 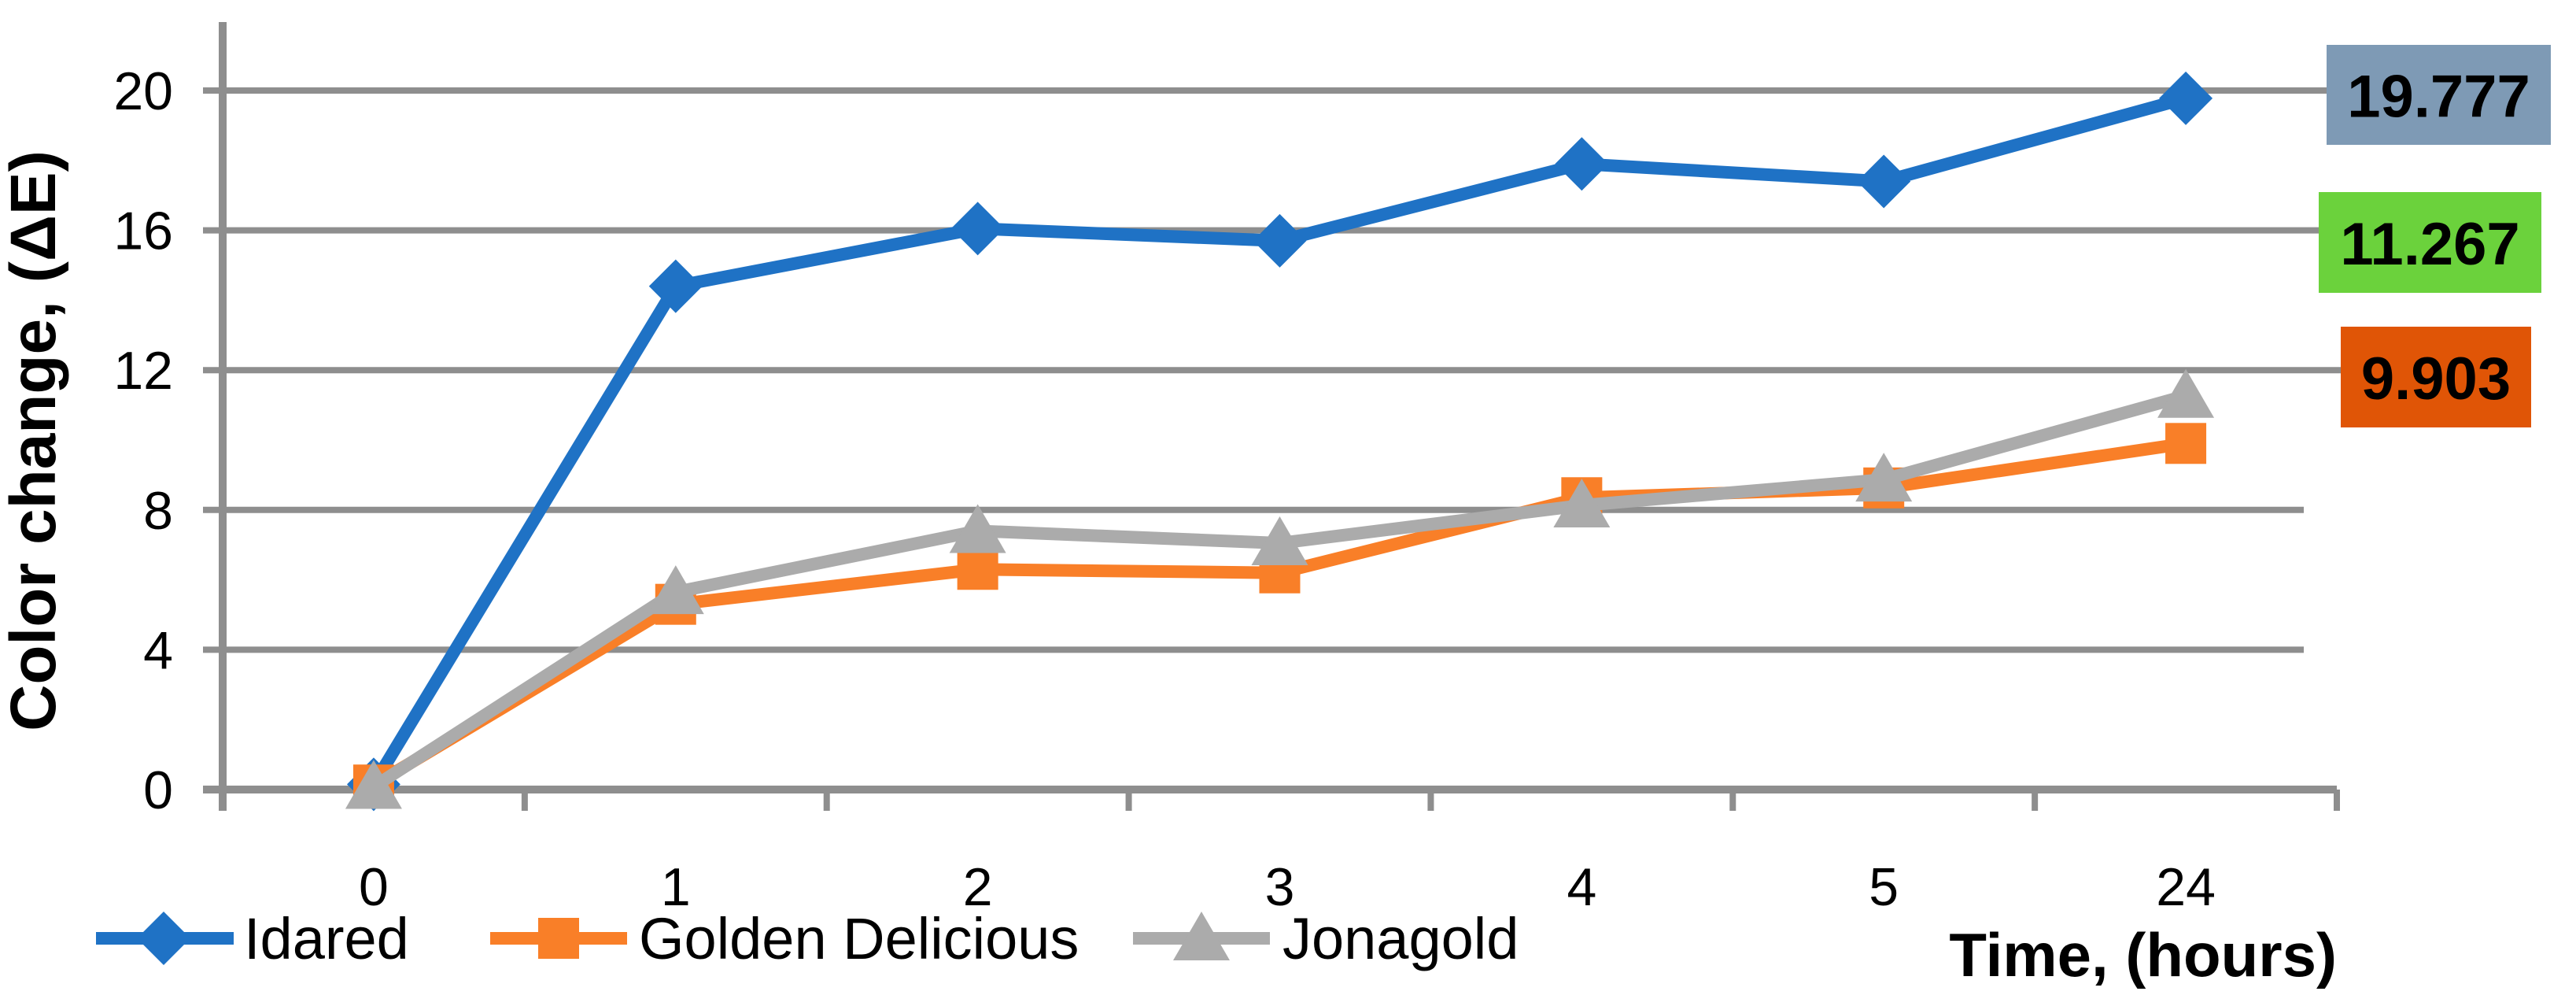 I want to click on x-tick-label: 24, so click(x=2186, y=887).